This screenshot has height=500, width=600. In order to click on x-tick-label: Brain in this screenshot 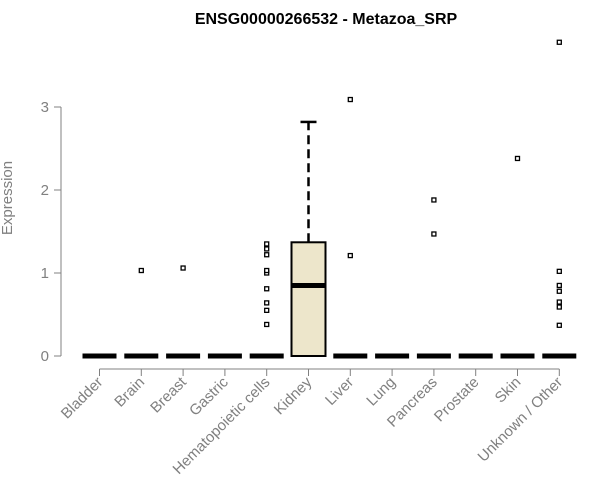, I will do `click(129, 392)`.